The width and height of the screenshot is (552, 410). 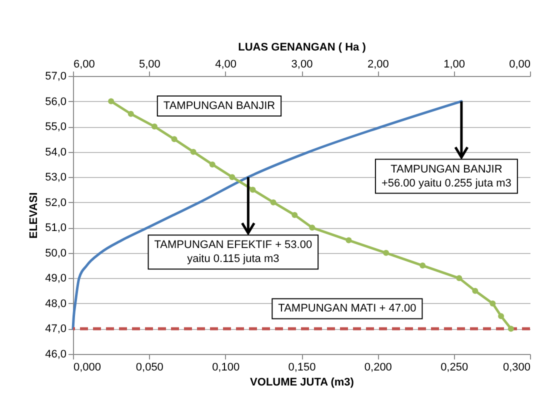 I want to click on annotation: TAMPUNGAN EFEKTIF + 53.00 yaitu 0.115 juta m3, so click(x=233, y=252).